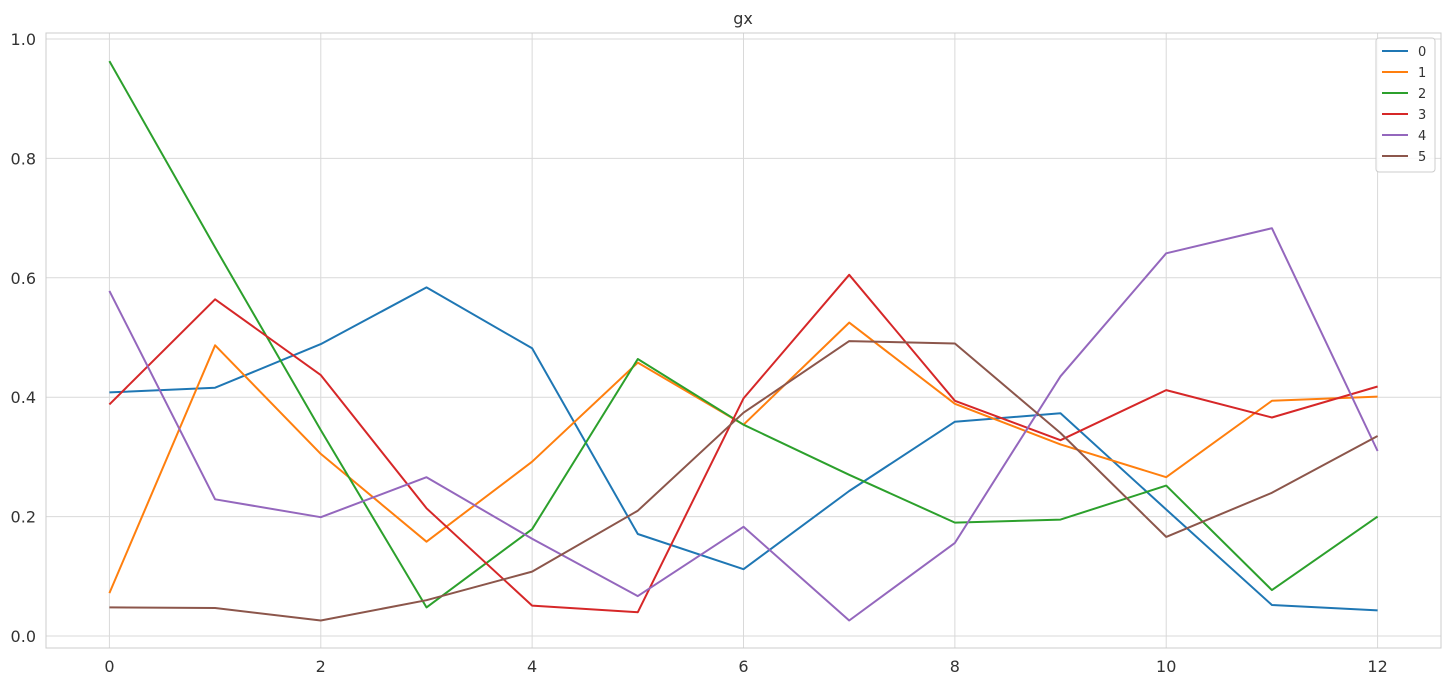 This screenshot has width=1451, height=686. What do you see at coordinates (1422, 94) in the screenshot?
I see `legend-label: 2` at bounding box center [1422, 94].